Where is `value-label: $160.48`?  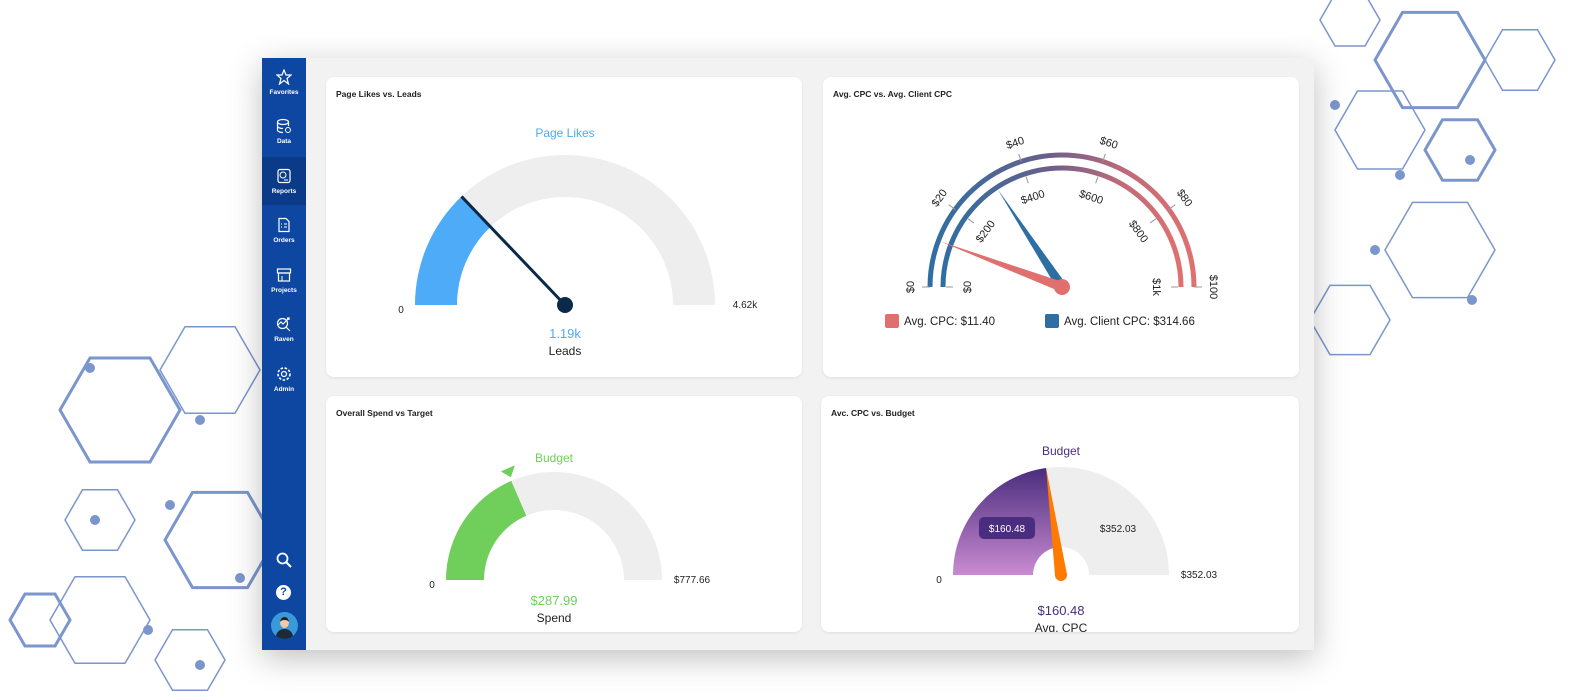
value-label: $160.48 is located at coordinates (1061, 610).